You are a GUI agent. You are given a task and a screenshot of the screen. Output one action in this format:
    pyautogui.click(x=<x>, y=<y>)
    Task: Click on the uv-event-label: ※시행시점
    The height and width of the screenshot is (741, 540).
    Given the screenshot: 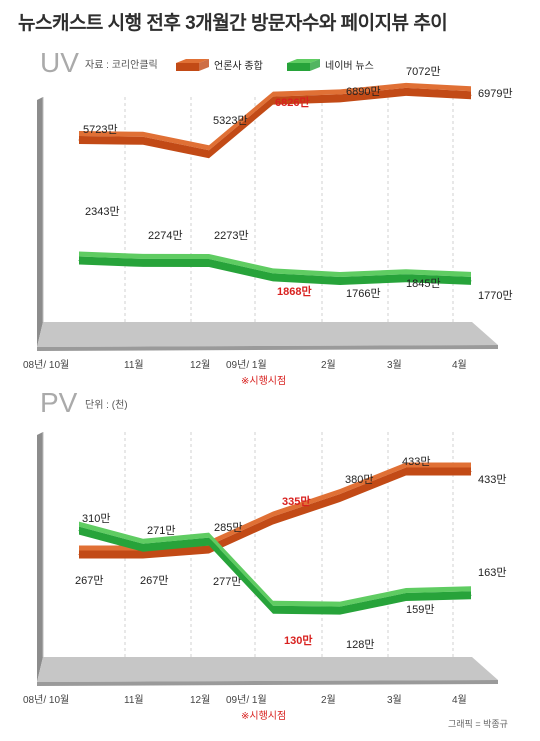 What is the action you would take?
    pyautogui.click(x=263, y=381)
    